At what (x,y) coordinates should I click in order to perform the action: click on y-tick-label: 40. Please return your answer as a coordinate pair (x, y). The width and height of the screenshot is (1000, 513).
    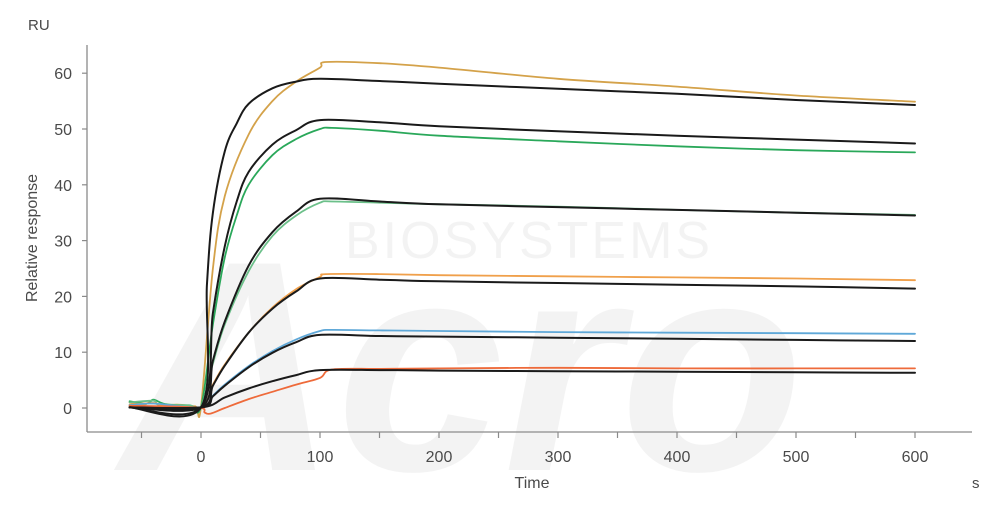
    Looking at the image, I should click on (63, 186).